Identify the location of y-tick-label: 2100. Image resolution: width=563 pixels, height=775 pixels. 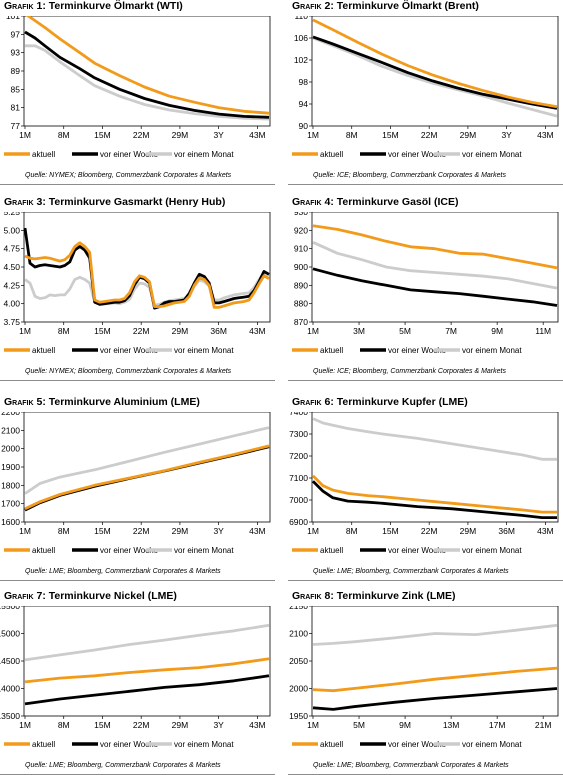
(10, 430).